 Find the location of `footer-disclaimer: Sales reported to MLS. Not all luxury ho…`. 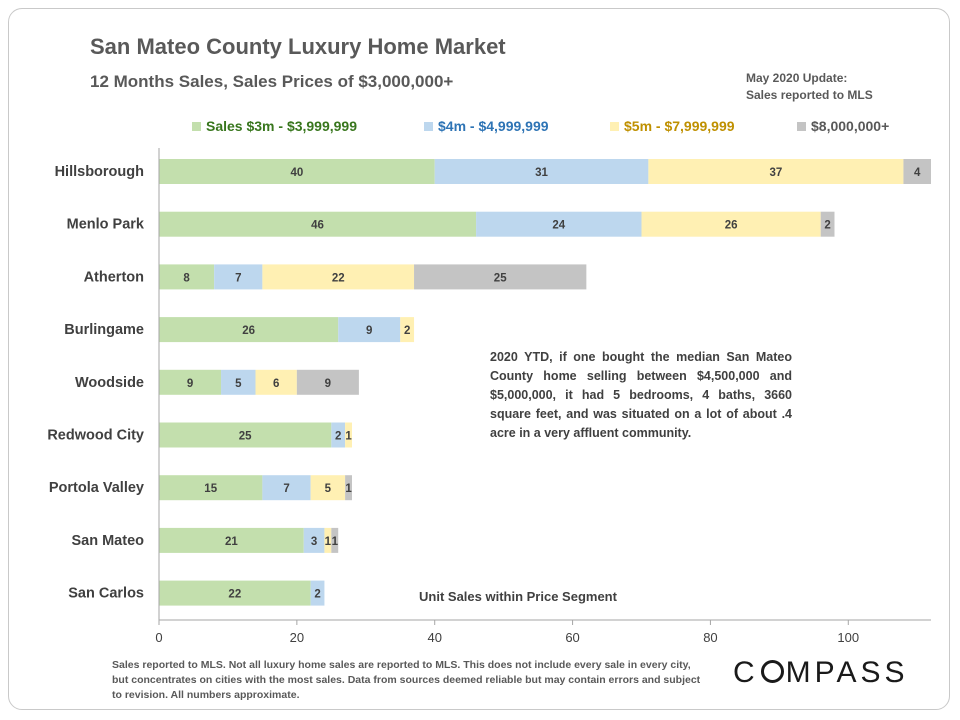

footer-disclaimer: Sales reported to MLS. Not all luxury ho… is located at coordinates (406, 680).